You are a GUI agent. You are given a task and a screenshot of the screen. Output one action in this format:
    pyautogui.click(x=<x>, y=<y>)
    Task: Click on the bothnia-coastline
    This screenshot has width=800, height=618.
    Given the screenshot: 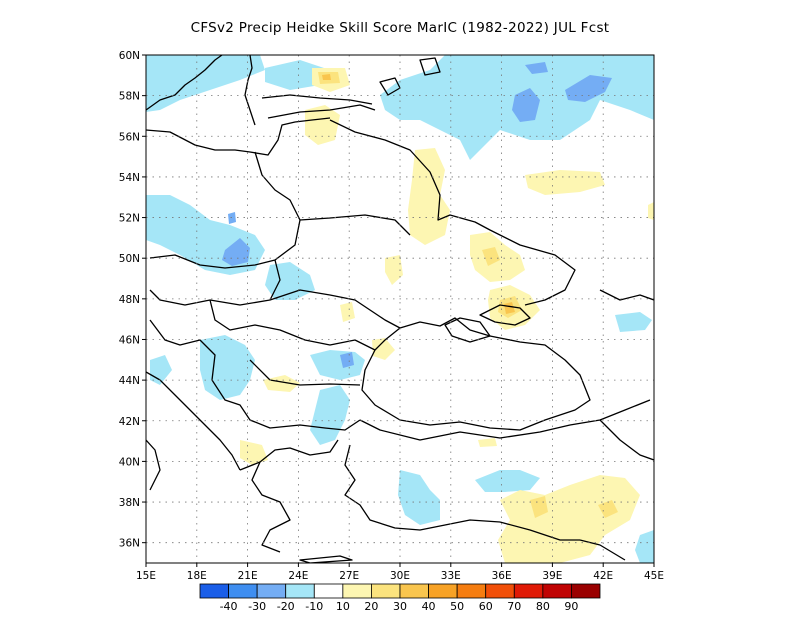 What is the action you would take?
    pyautogui.click(x=250, y=90)
    